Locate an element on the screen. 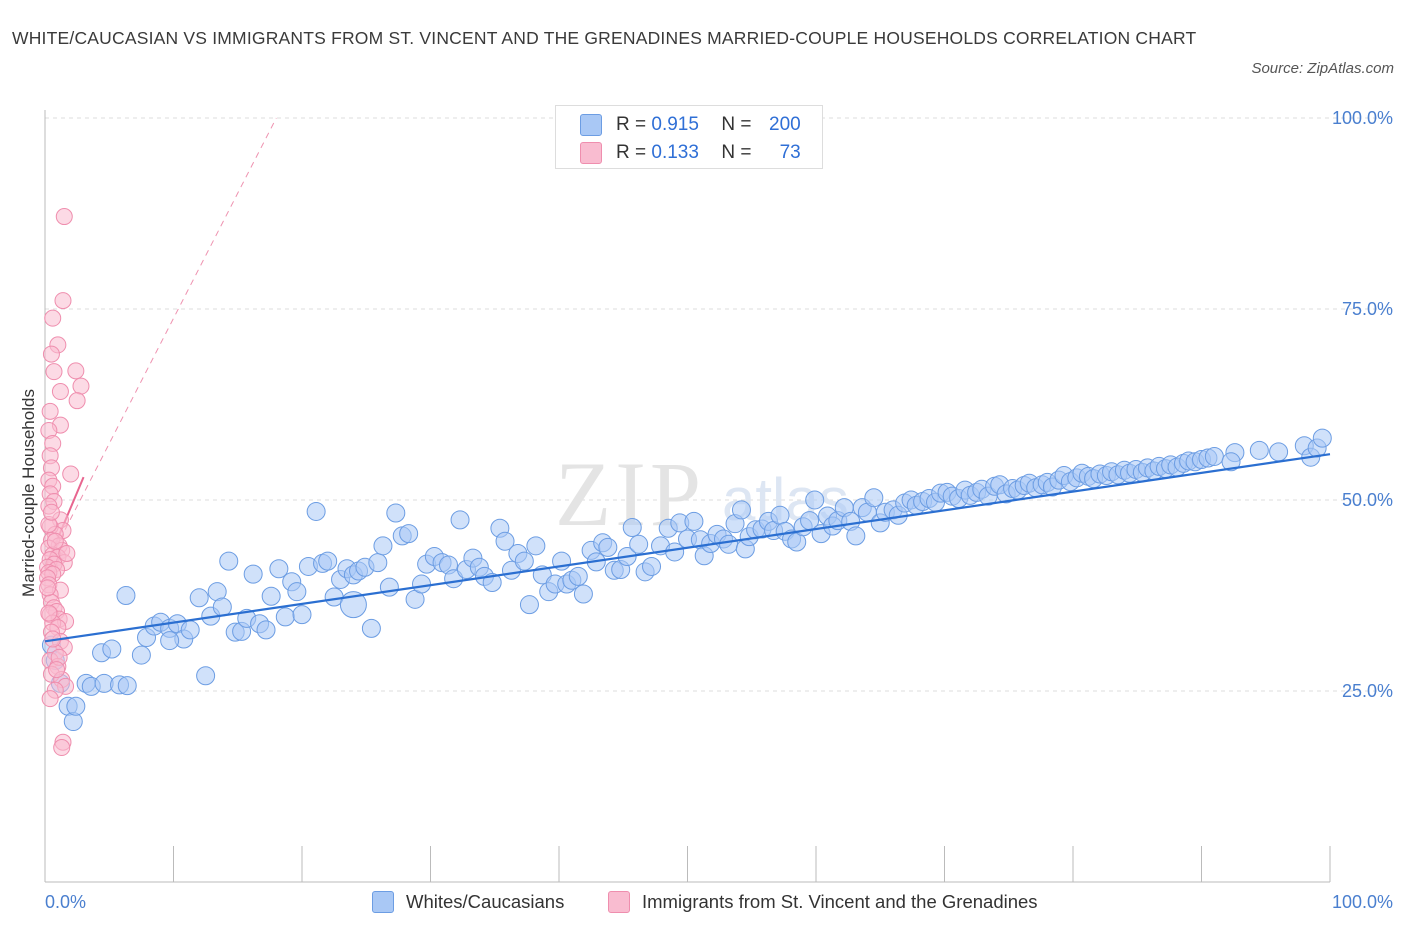 This screenshot has height=930, width=1406. pink-trend-dashed is located at coordinates (160, 343).